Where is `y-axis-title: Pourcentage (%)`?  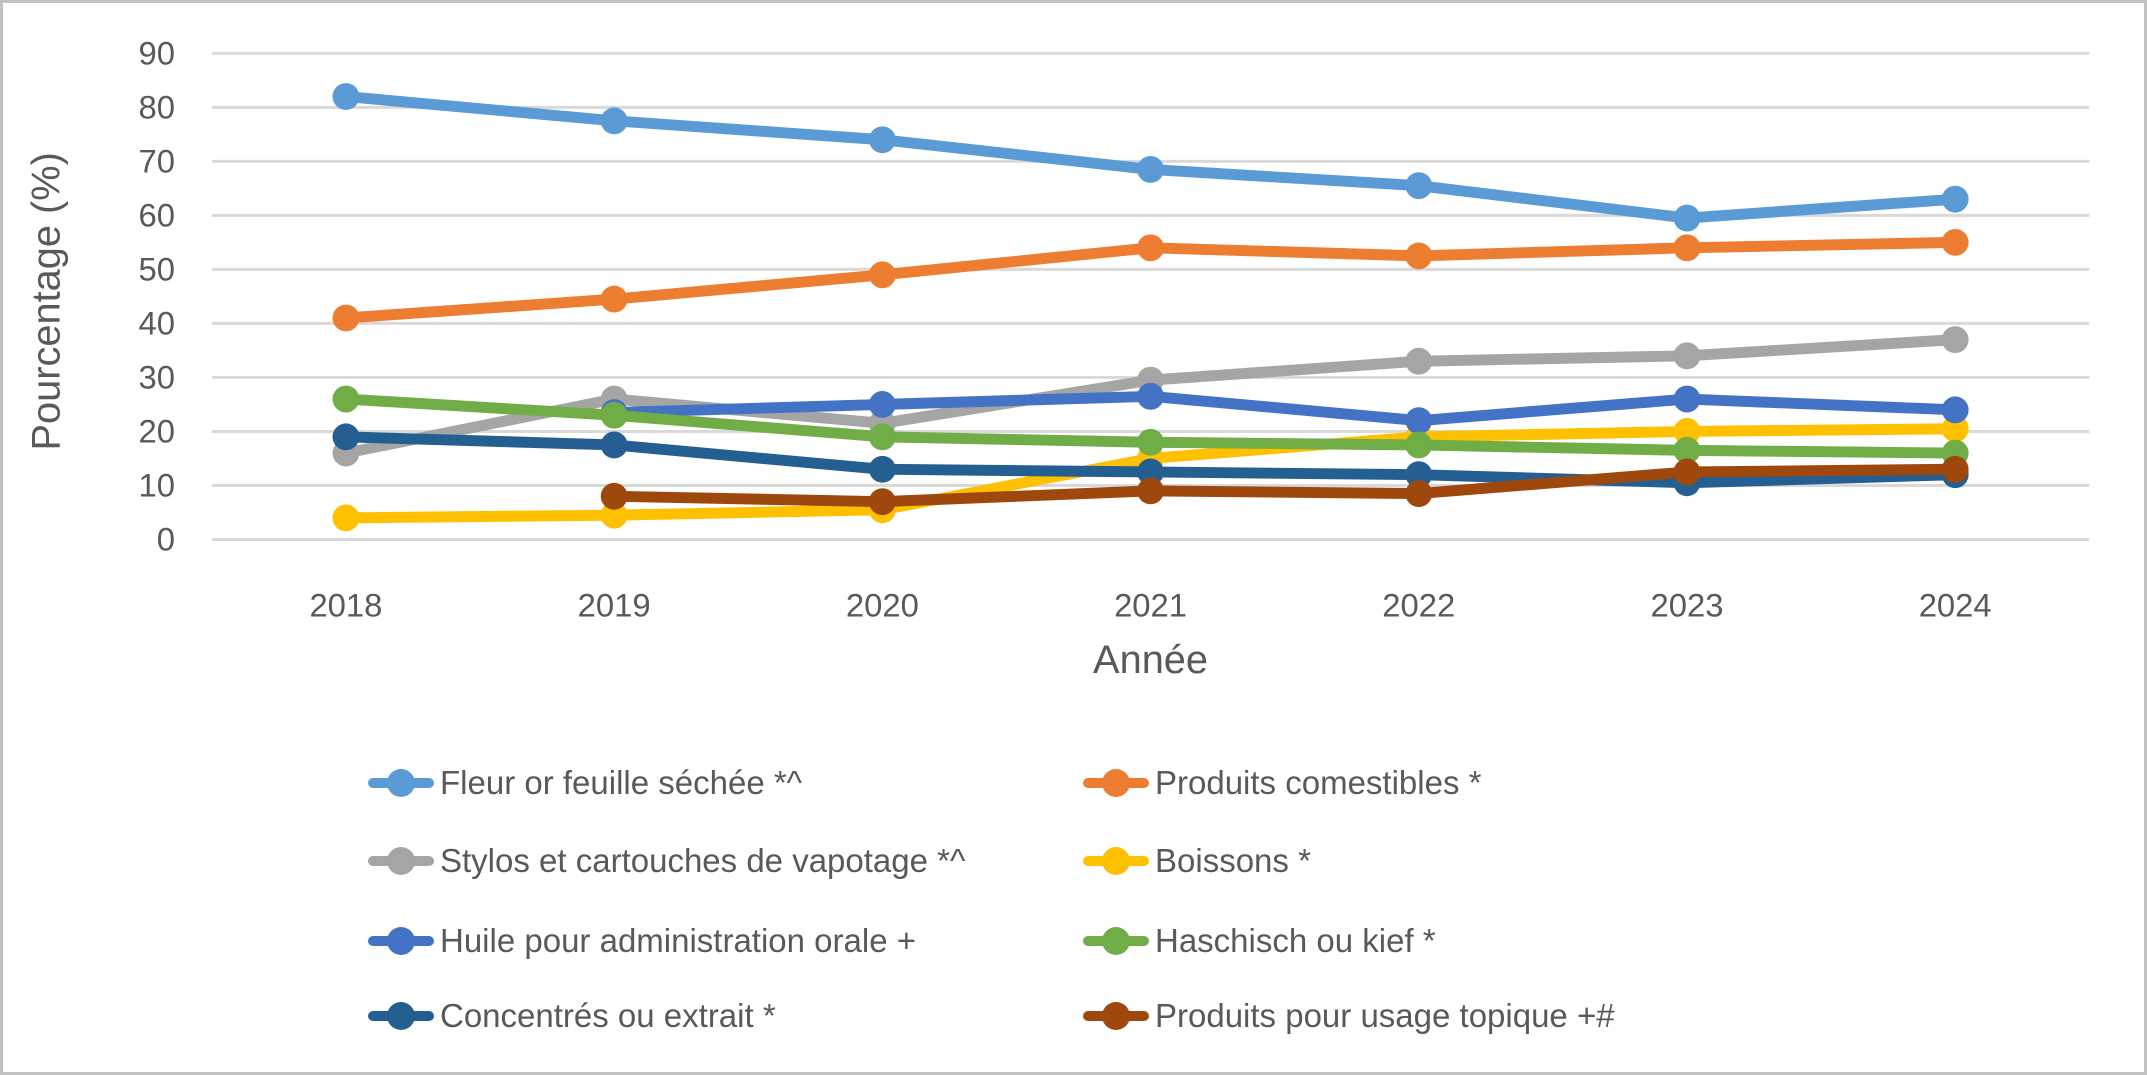 y-axis-title: Pourcentage (%) is located at coordinates (47, 301).